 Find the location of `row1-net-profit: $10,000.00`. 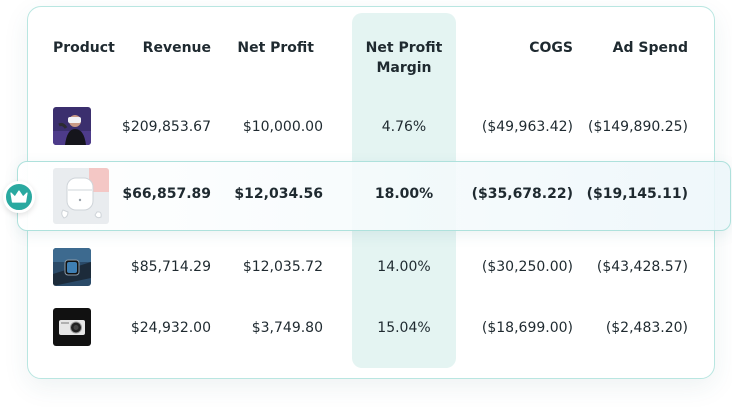

row1-net-profit: $10,000.00 is located at coordinates (282, 127).